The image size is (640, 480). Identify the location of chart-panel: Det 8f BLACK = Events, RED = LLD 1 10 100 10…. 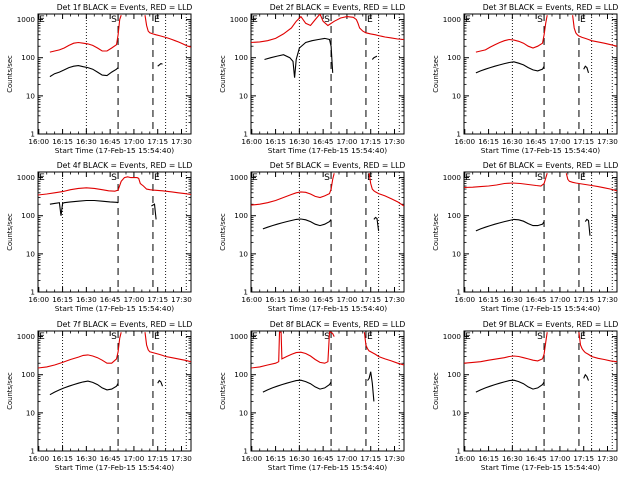
(312, 396).